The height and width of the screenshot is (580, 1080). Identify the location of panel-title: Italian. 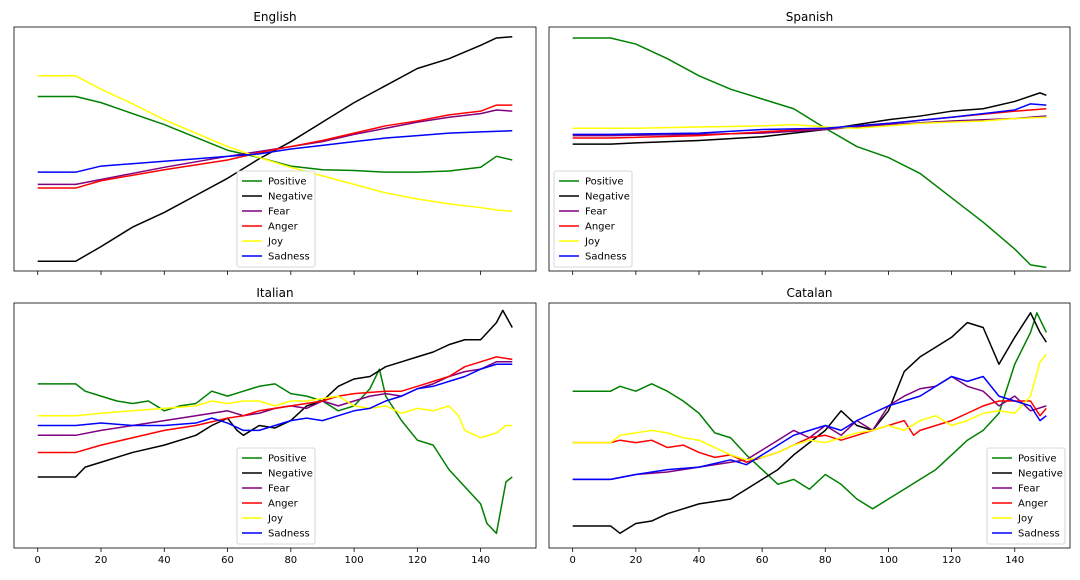
(274, 293).